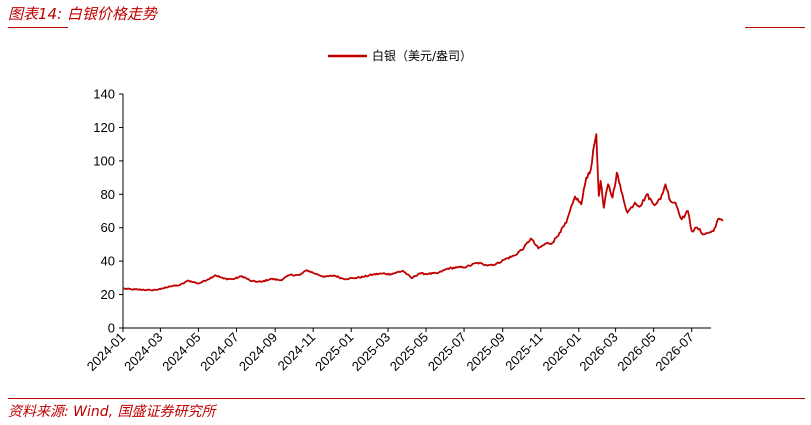  What do you see at coordinates (524, 352) in the screenshot?
I see `x-tick-label: 2025-11` at bounding box center [524, 352].